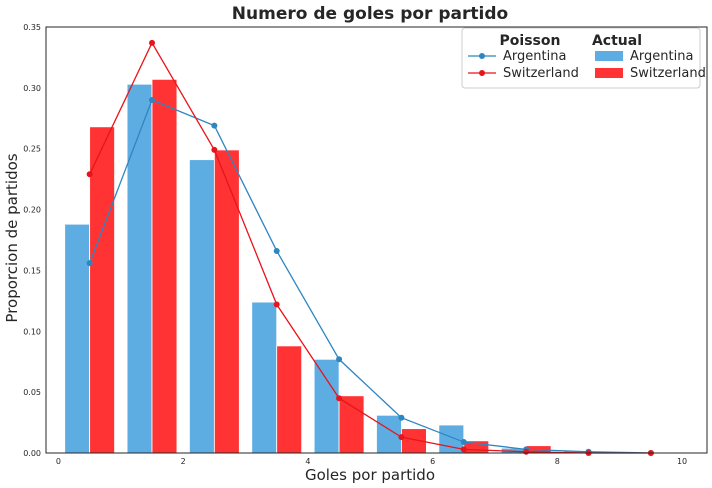  What do you see at coordinates (482, 56) in the screenshot?
I see `legend-marker-argentina` at bounding box center [482, 56].